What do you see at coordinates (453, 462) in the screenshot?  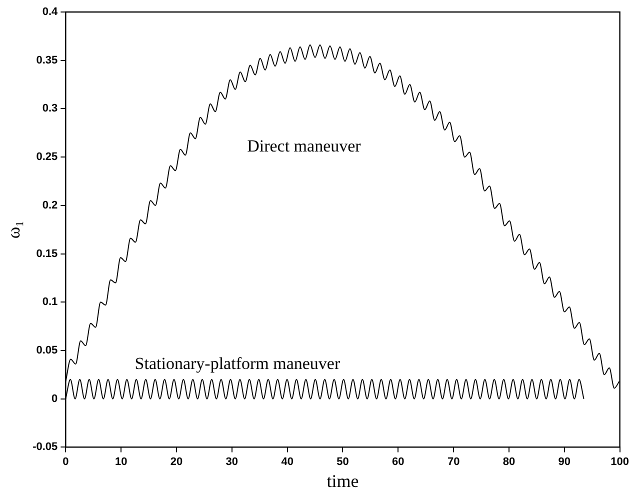 I see `x-tick-label: 70` at bounding box center [453, 462].